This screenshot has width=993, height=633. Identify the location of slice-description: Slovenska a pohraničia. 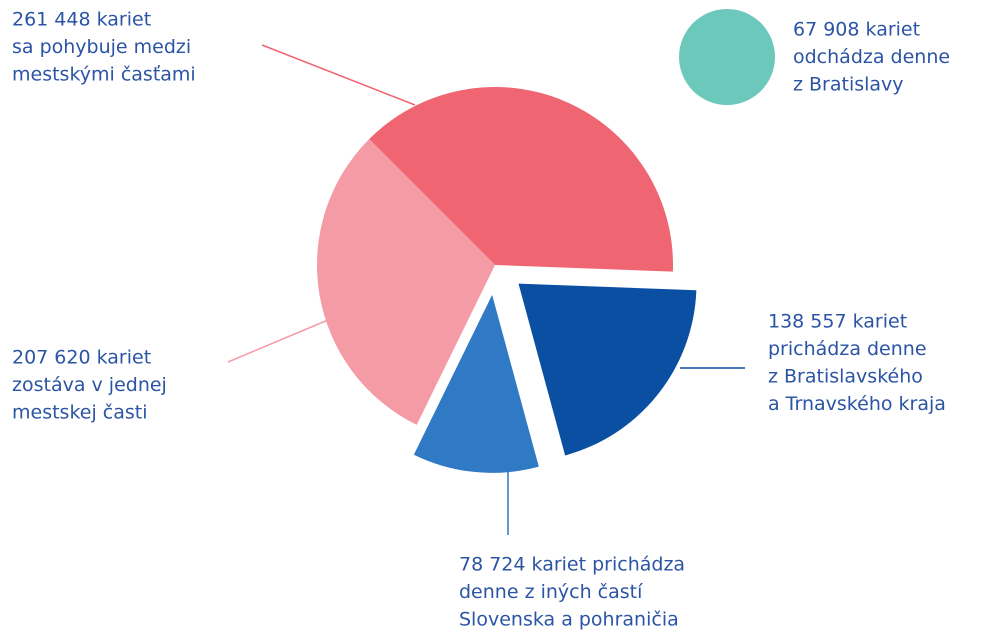
(569, 620).